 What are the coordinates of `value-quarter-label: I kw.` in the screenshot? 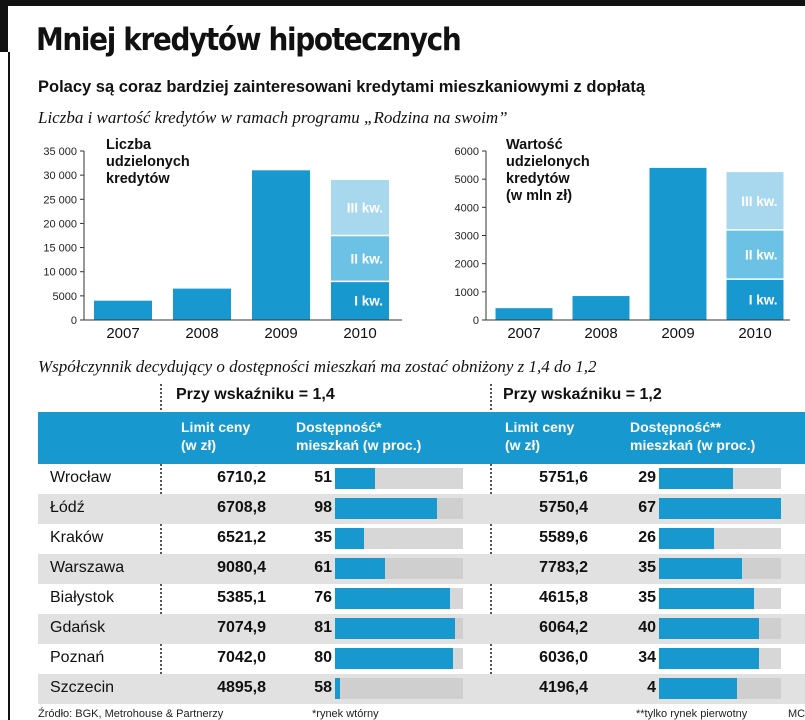 It's located at (763, 300).